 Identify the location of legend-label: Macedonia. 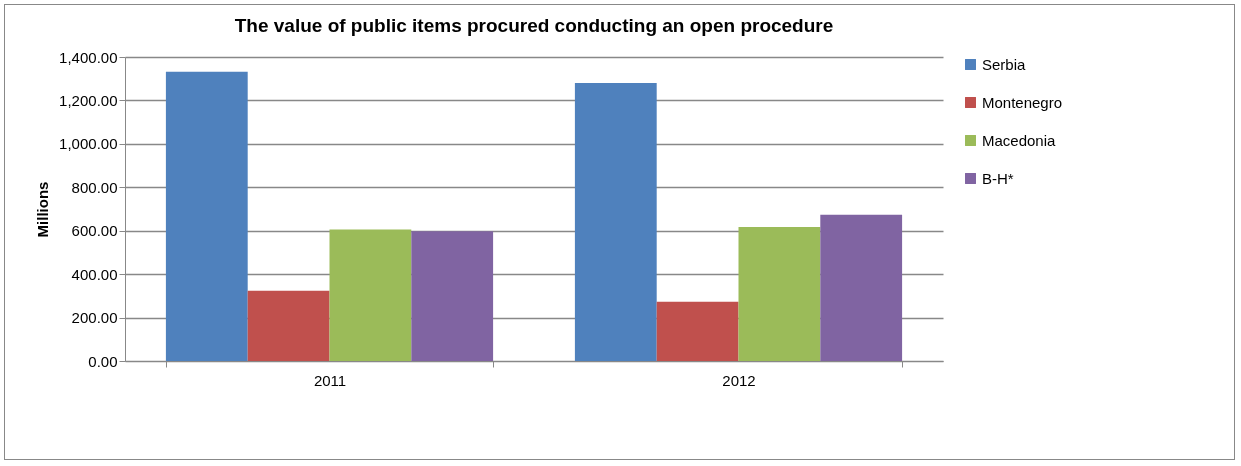
(1019, 140).